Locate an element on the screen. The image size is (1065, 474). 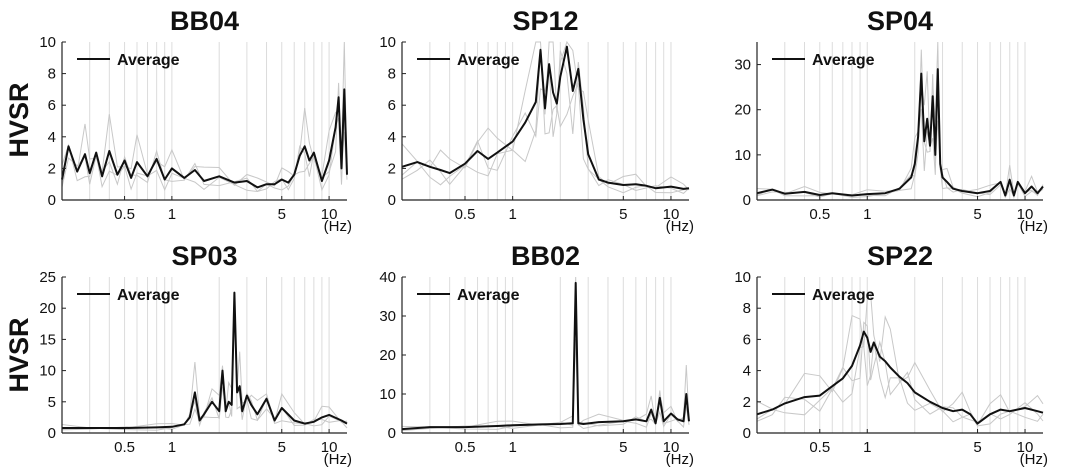
y-tick-label: 40 is located at coordinates (387, 277).